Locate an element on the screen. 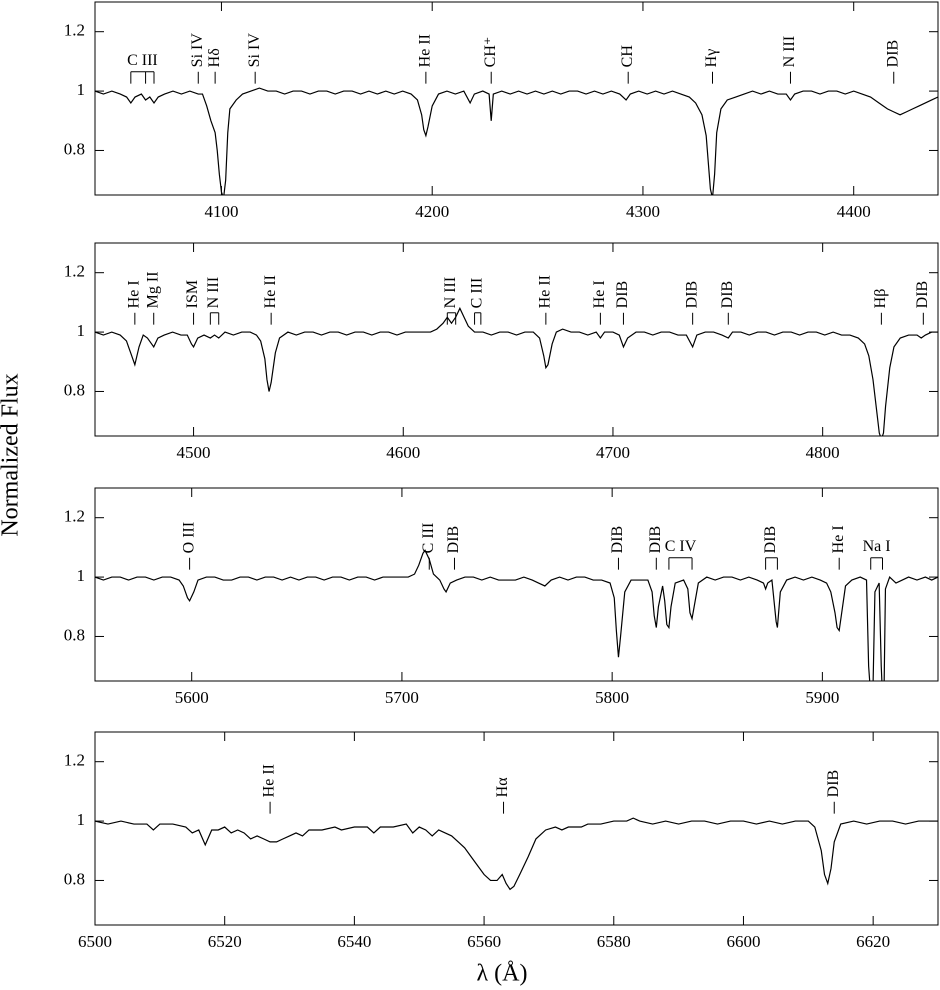  x-axis-label: λ (Å) is located at coordinates (502, 974).